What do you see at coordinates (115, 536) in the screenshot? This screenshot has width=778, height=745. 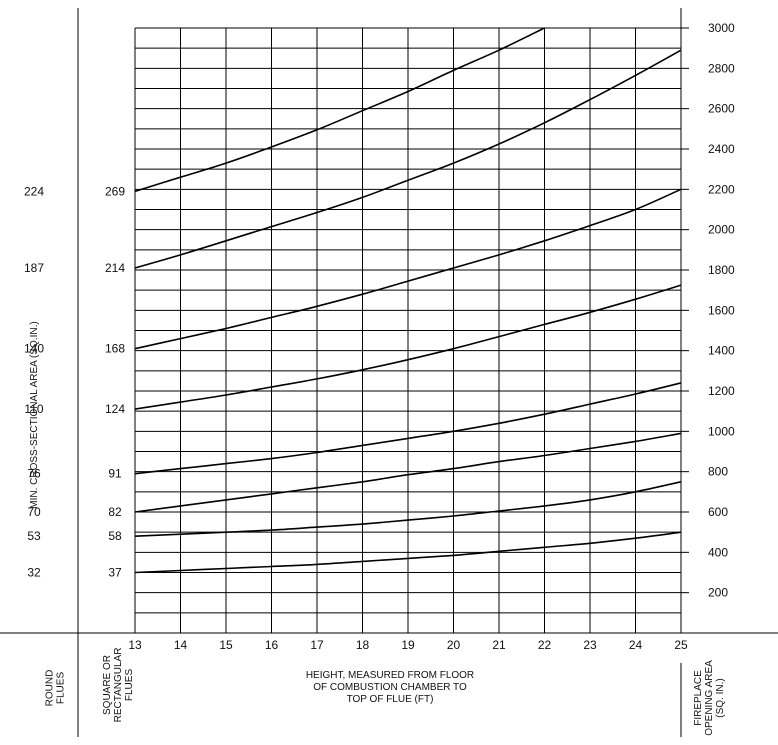 I see `square-flue-size-label: 58` at bounding box center [115, 536].